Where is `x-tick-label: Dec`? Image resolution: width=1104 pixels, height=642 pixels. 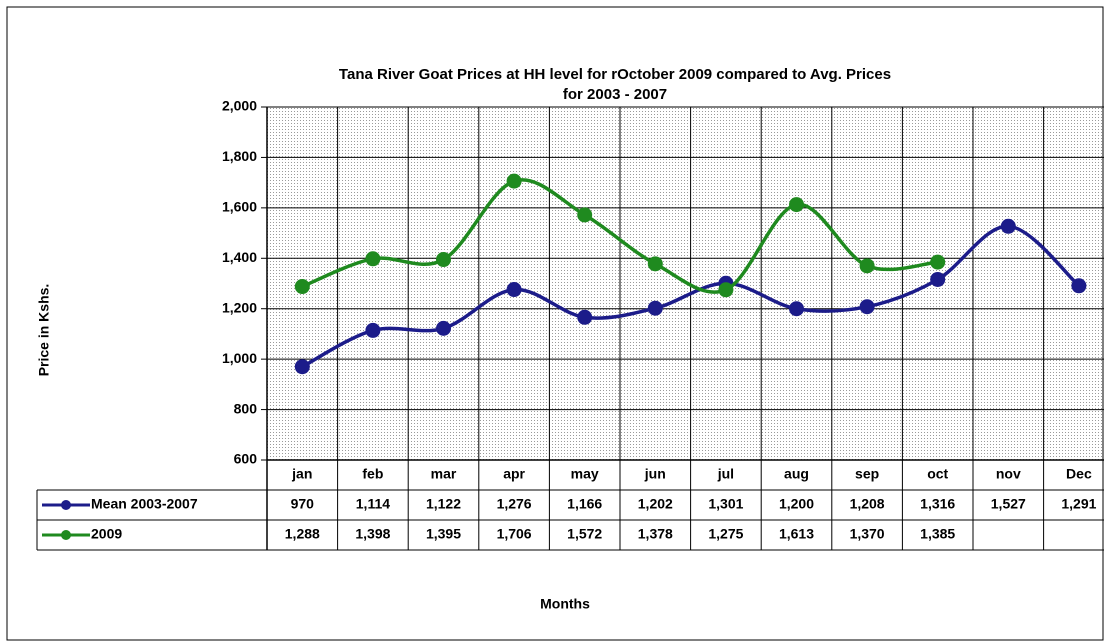
x-tick-label: Dec is located at coordinates (1079, 474).